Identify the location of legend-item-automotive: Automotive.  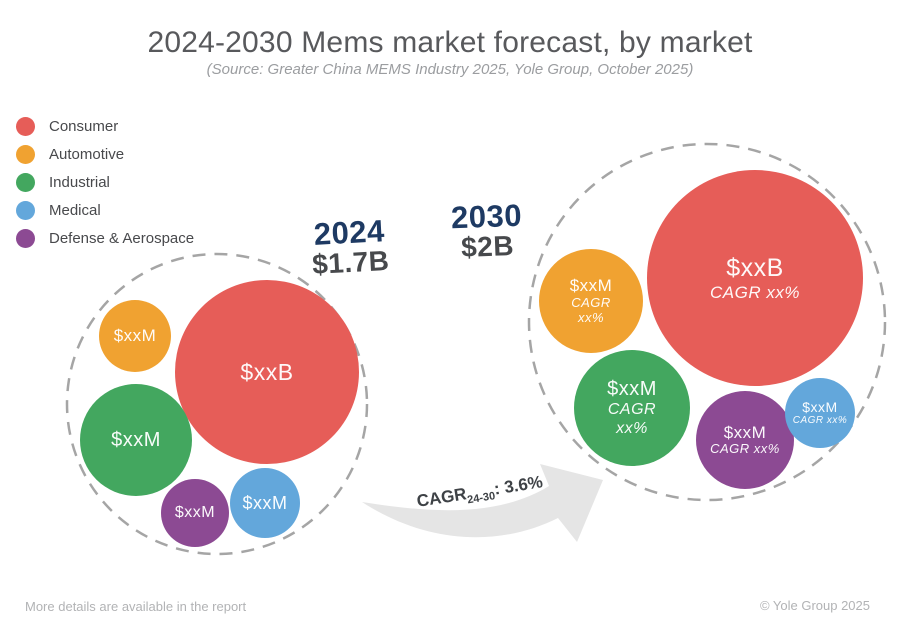
(105, 154).